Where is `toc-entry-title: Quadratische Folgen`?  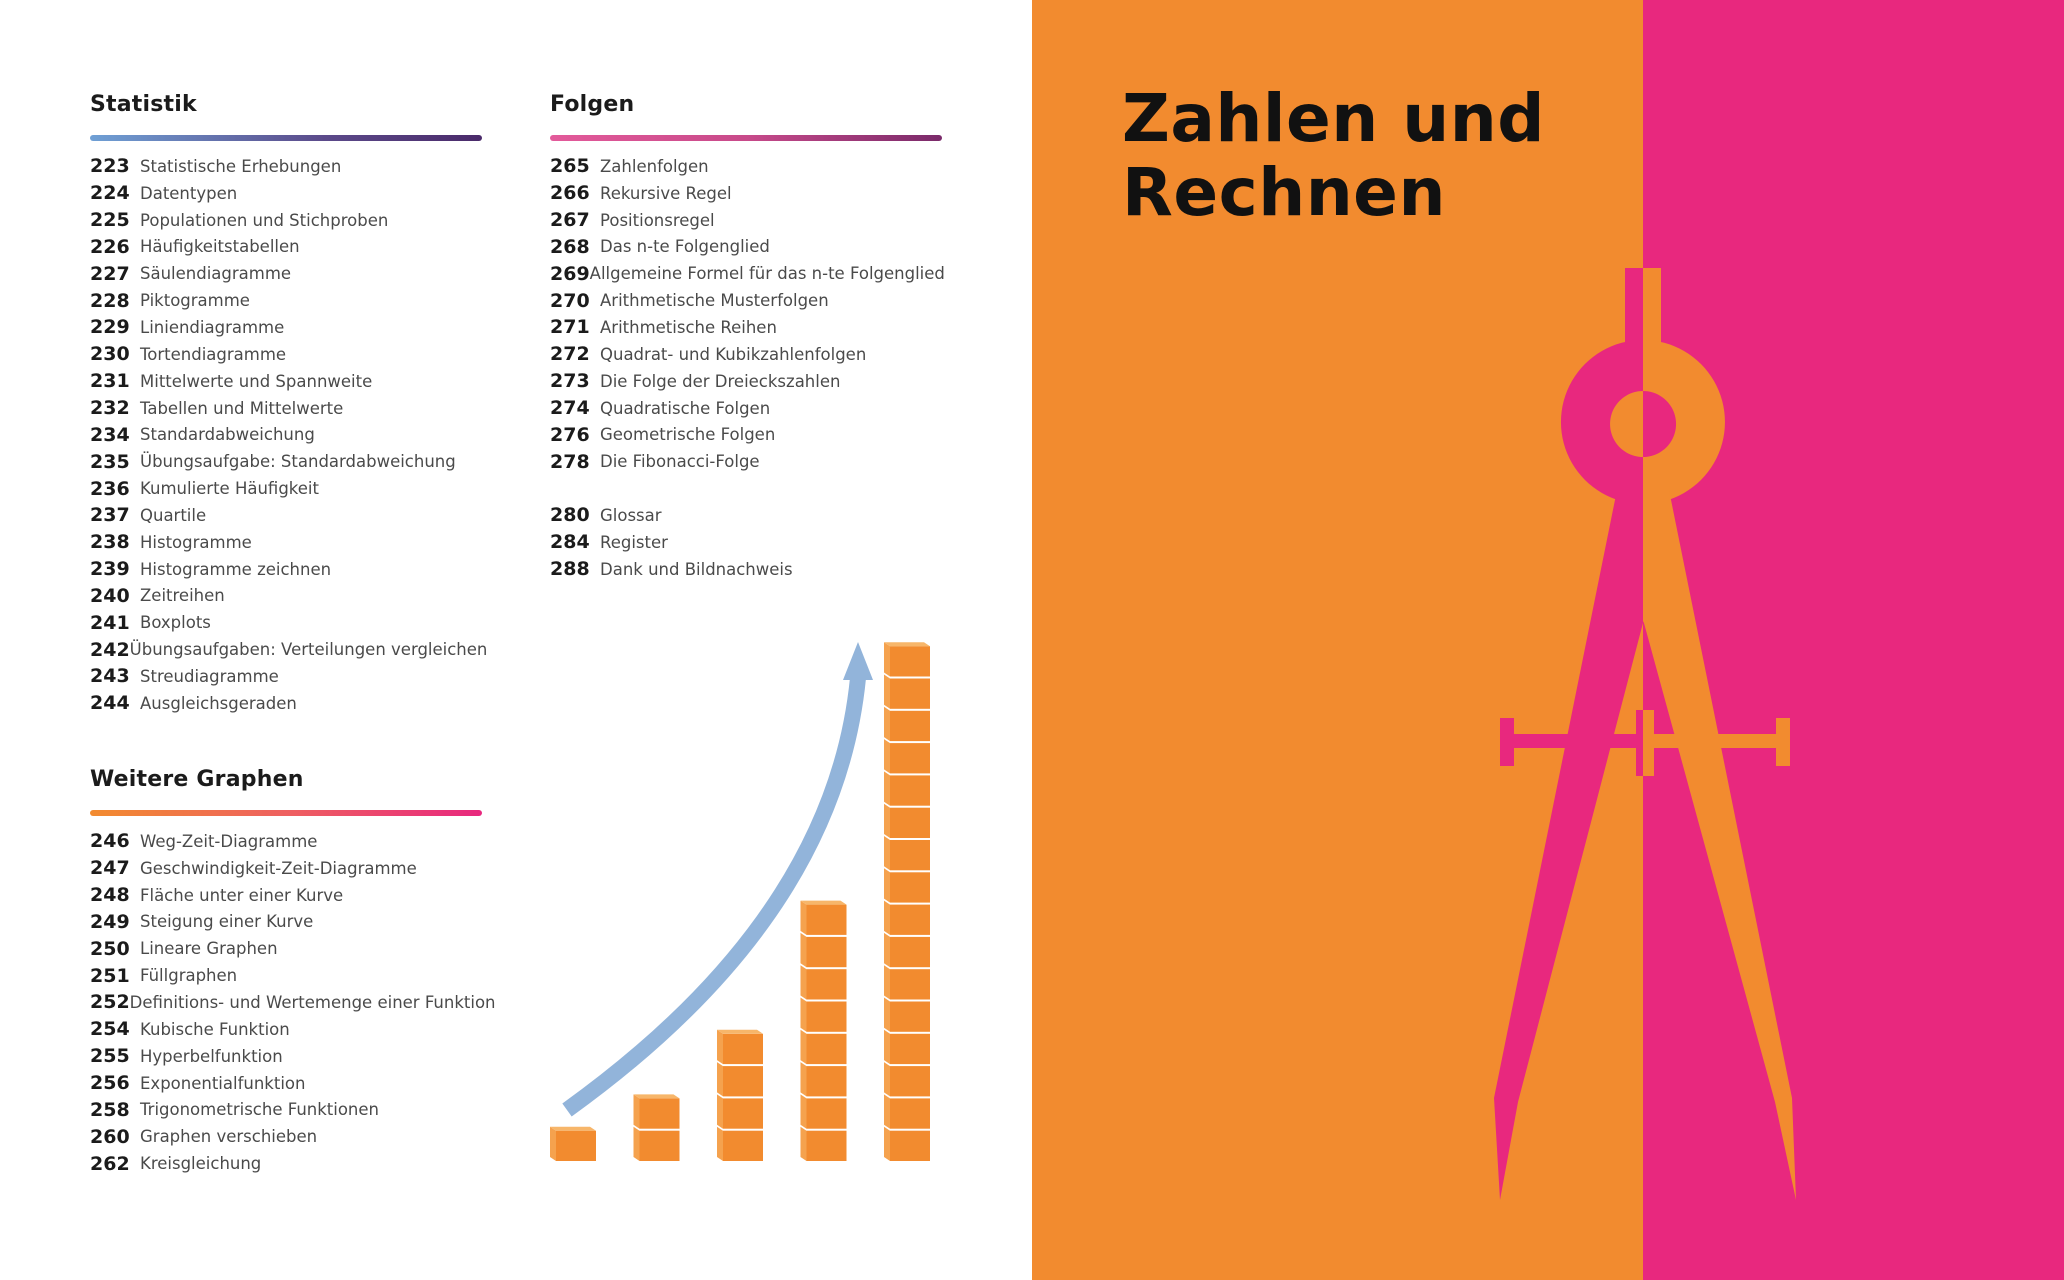
toc-entry-title: Quadratische Folgen is located at coordinates (685, 408).